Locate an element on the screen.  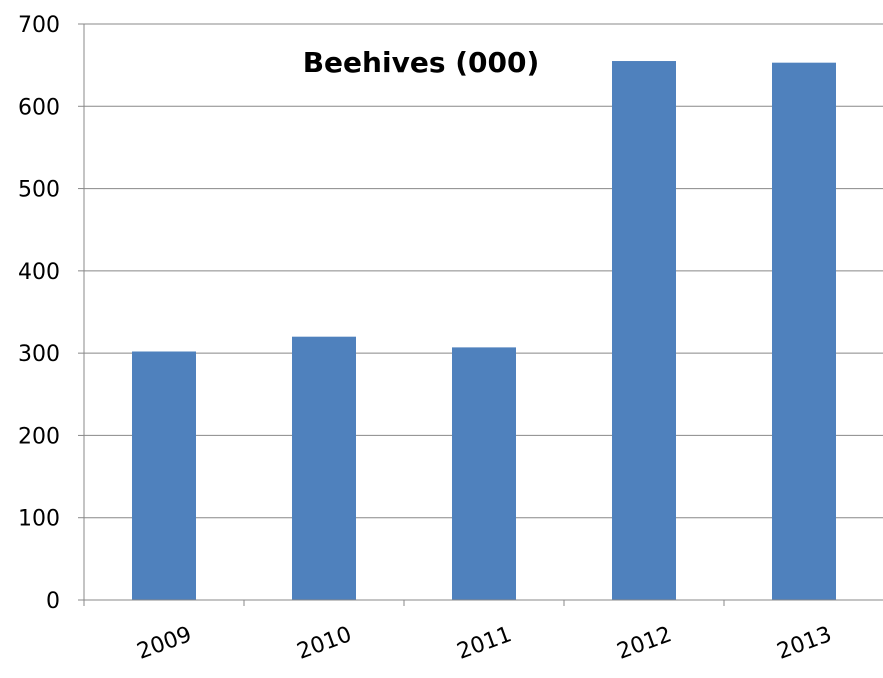
y-tick-label: 500 is located at coordinates (39, 190).